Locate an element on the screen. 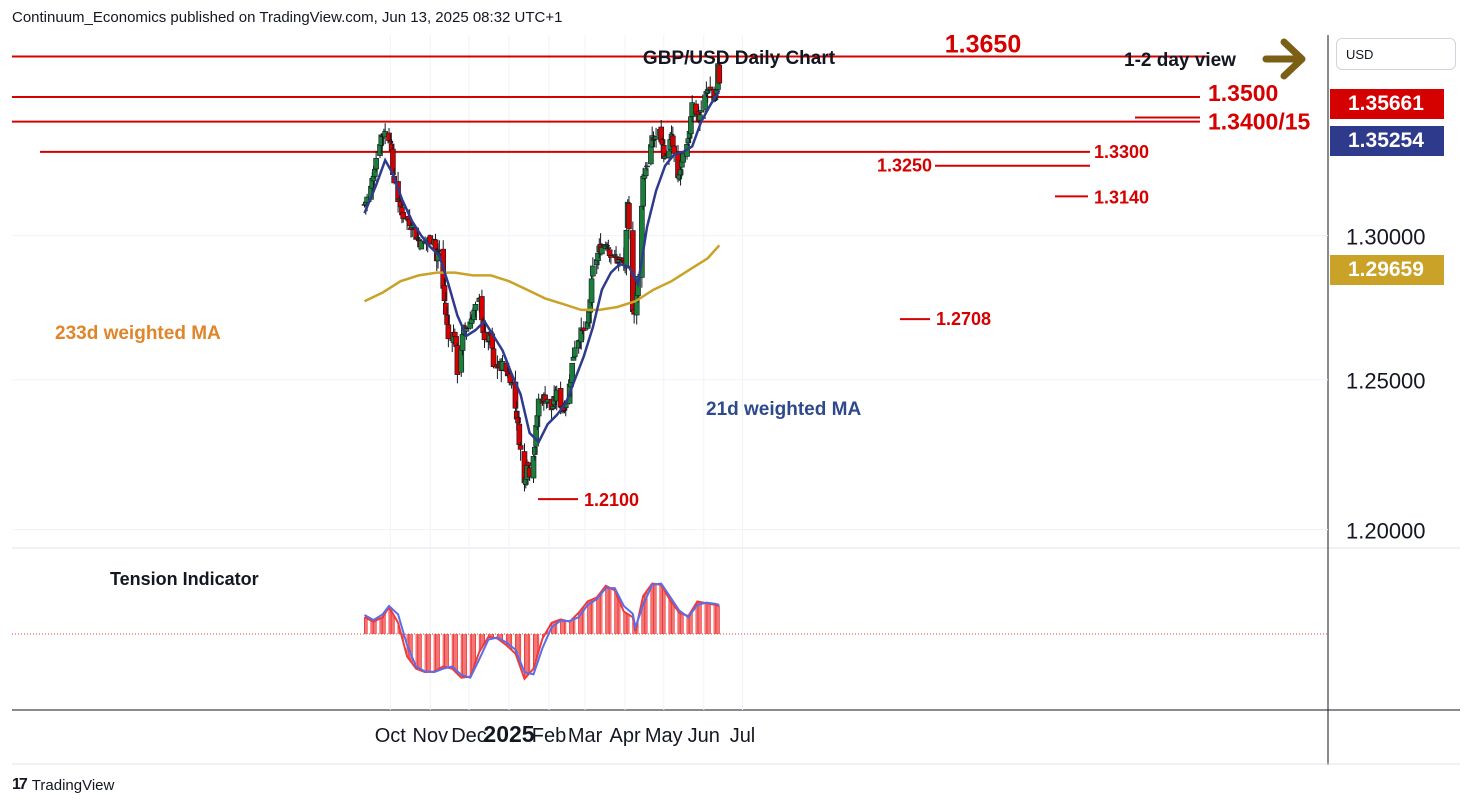 The image size is (1474, 809). tension-title: Tension Indicator is located at coordinates (184, 579).